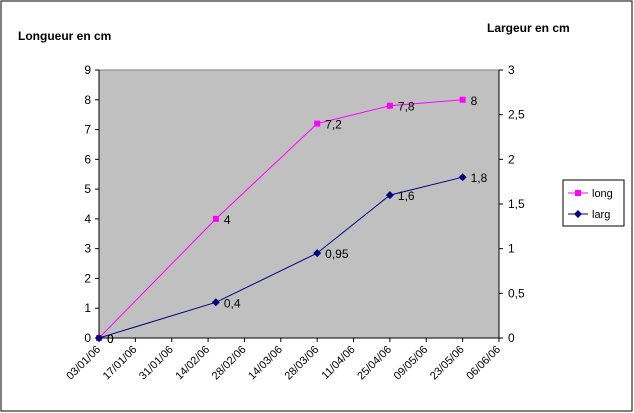 This screenshot has width=634, height=413. I want to click on data-label-larg: 0,95, so click(337, 254).